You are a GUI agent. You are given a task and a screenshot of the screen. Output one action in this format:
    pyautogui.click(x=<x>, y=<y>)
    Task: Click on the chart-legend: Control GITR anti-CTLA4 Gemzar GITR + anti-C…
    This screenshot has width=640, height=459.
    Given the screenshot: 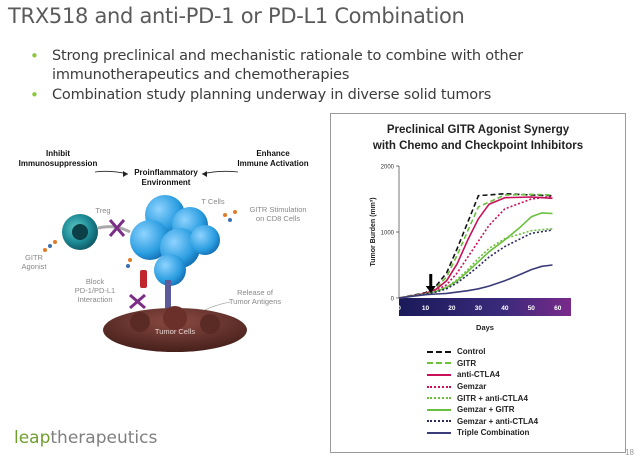 What is the action you would take?
    pyautogui.click(x=482, y=392)
    